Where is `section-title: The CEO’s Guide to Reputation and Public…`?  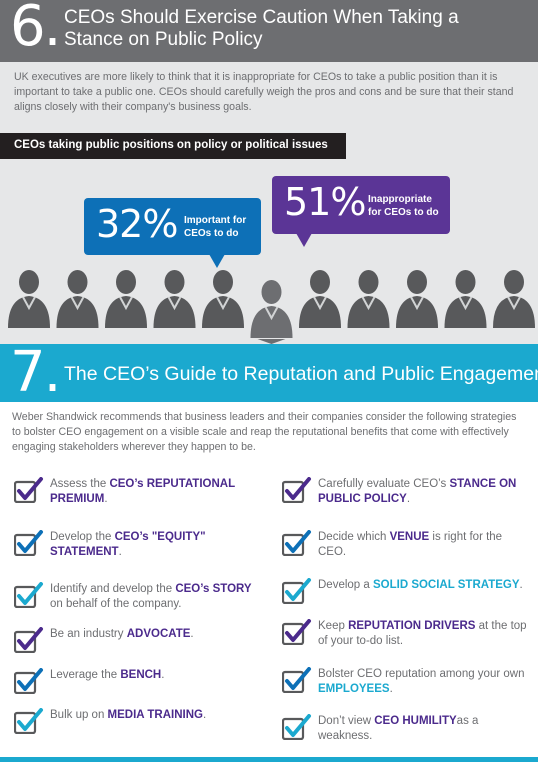 section-title: The CEO’s Guide to Reputation and Public… is located at coordinates (301, 374).